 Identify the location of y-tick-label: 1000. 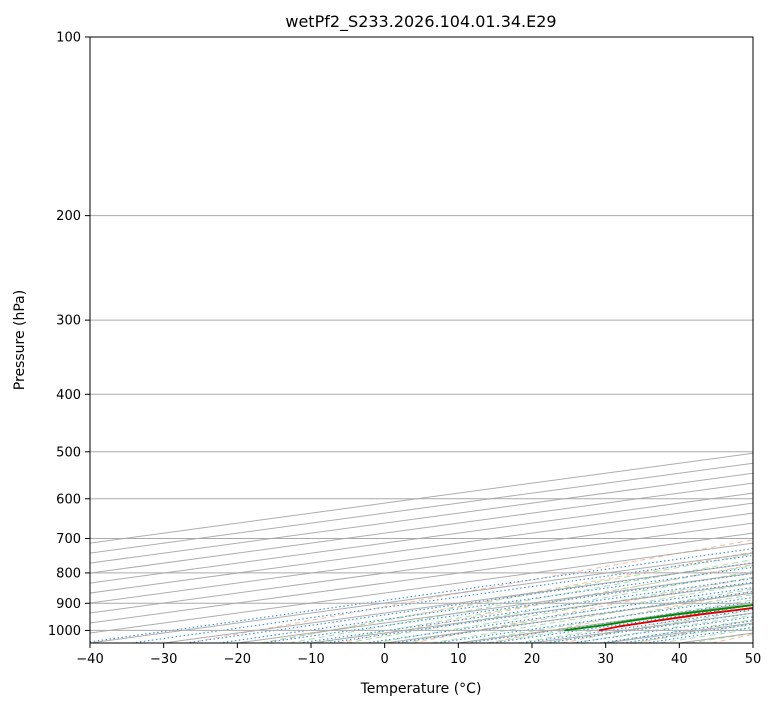
(64, 631).